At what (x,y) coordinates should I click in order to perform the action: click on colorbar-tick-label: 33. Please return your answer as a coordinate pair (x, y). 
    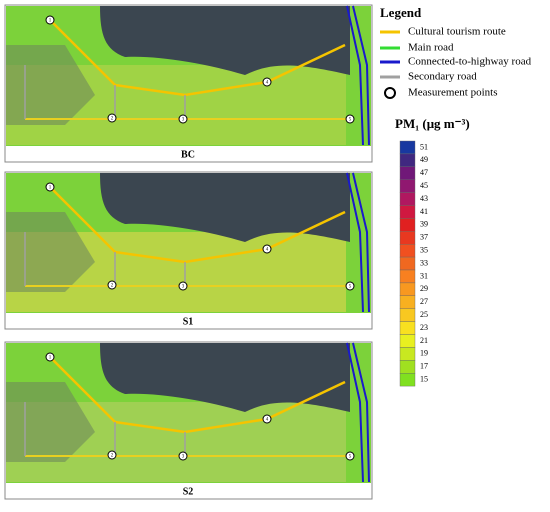
    Looking at the image, I should click on (424, 262).